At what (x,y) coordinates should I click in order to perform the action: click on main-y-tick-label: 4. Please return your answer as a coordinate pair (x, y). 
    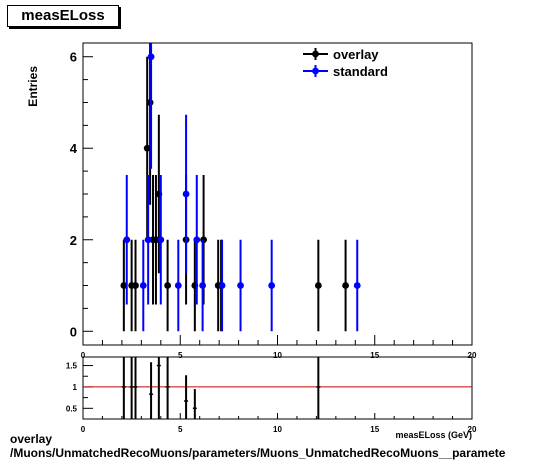
    Looking at the image, I should click on (74, 148).